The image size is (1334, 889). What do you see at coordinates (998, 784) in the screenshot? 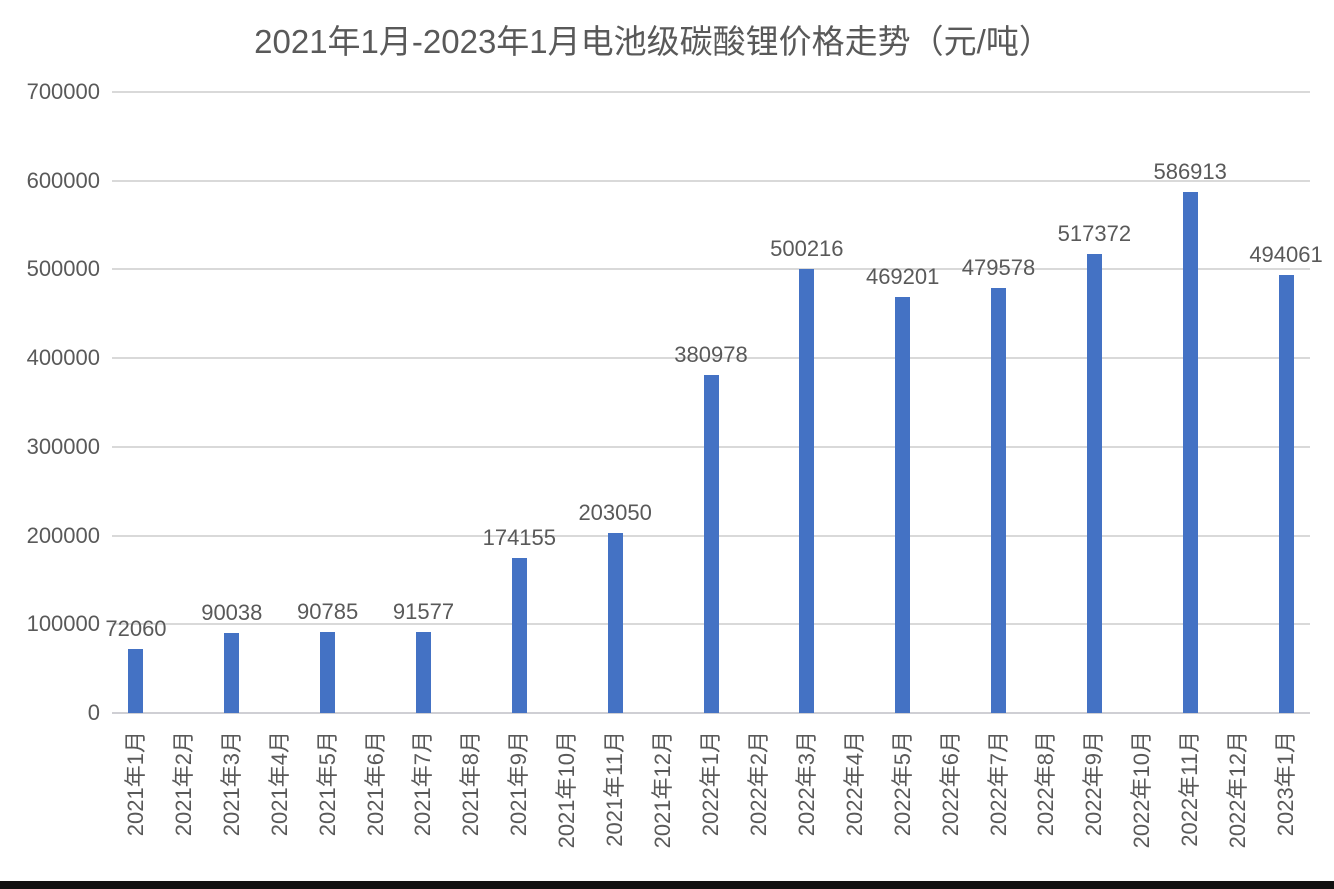
I see `x-axis-tick-label: 2022年7月` at bounding box center [998, 784].